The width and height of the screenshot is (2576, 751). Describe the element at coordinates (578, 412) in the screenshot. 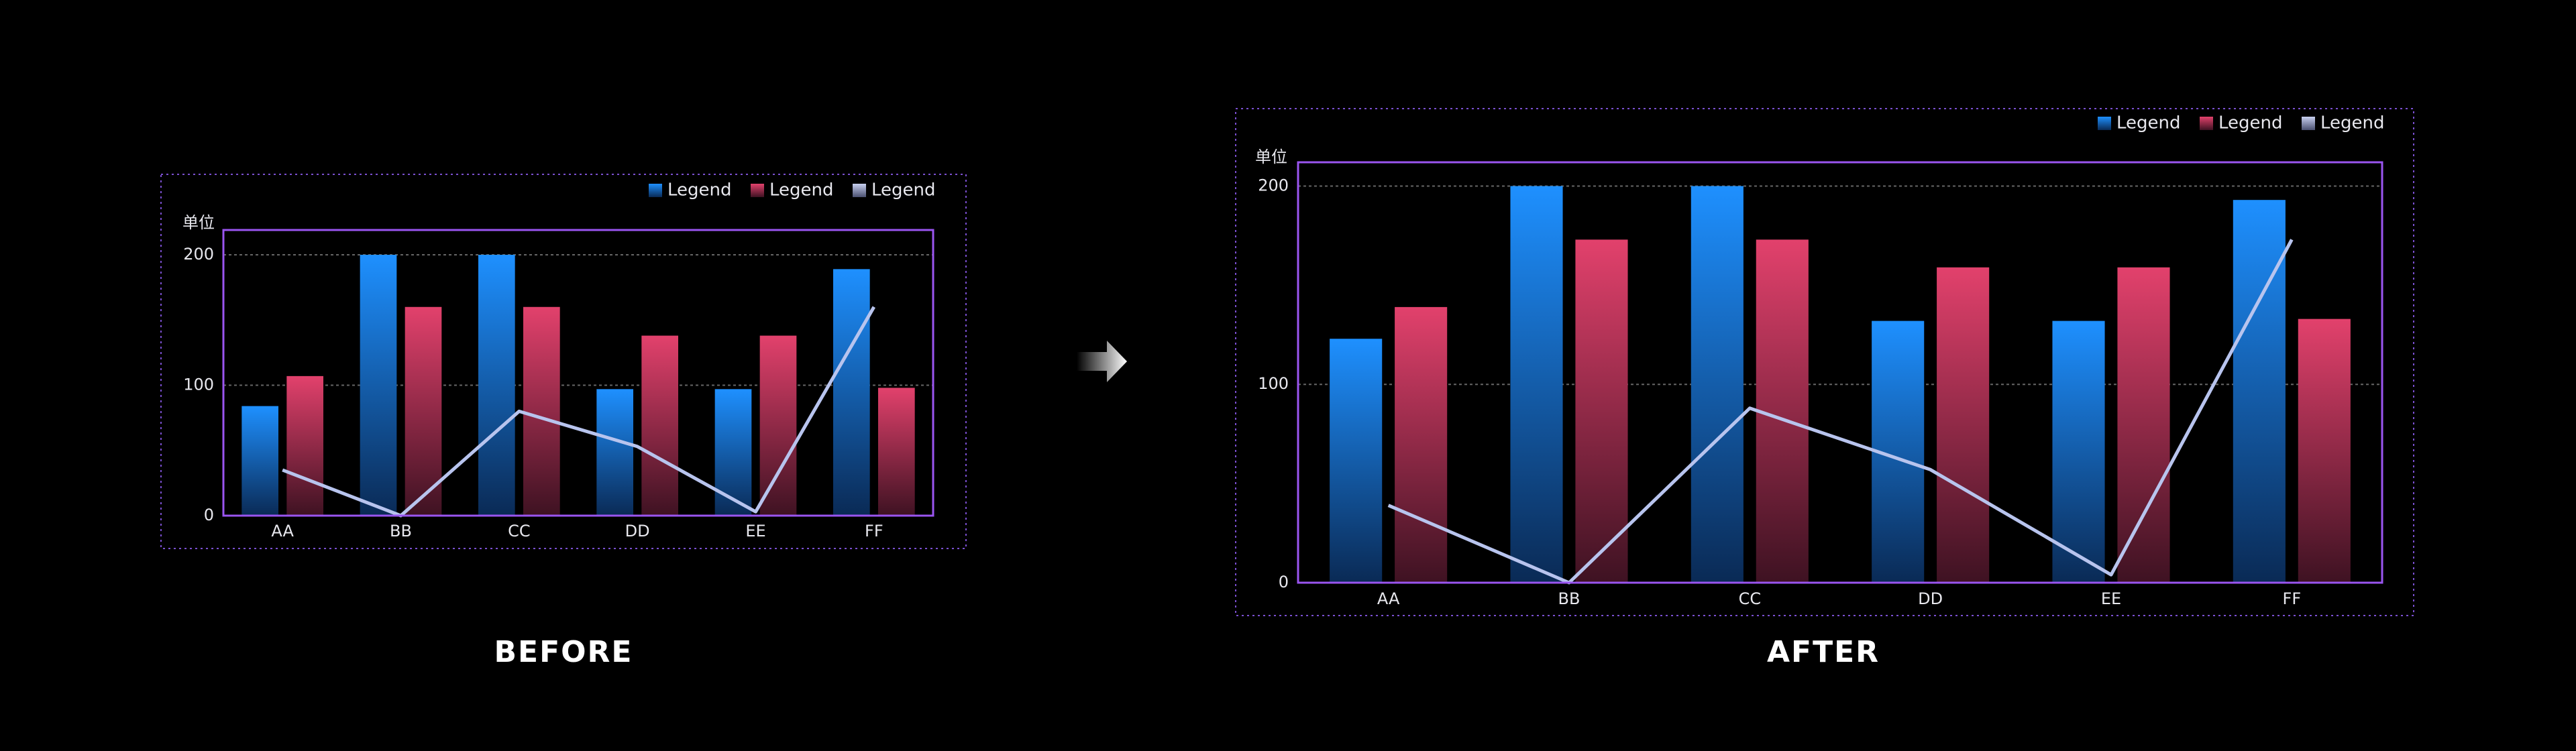

I see `line` at that location.